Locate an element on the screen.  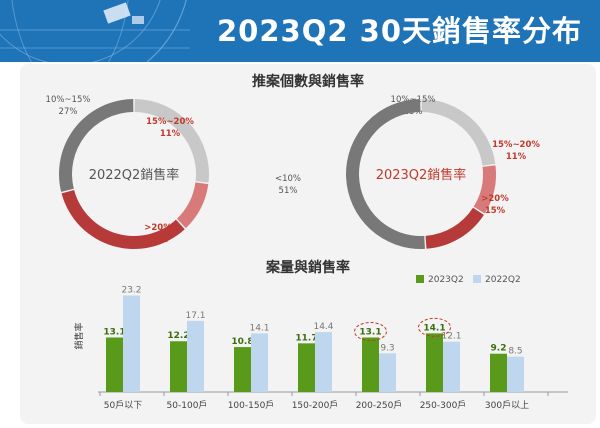
bar-value-label: 10.8 is located at coordinates (242, 342).